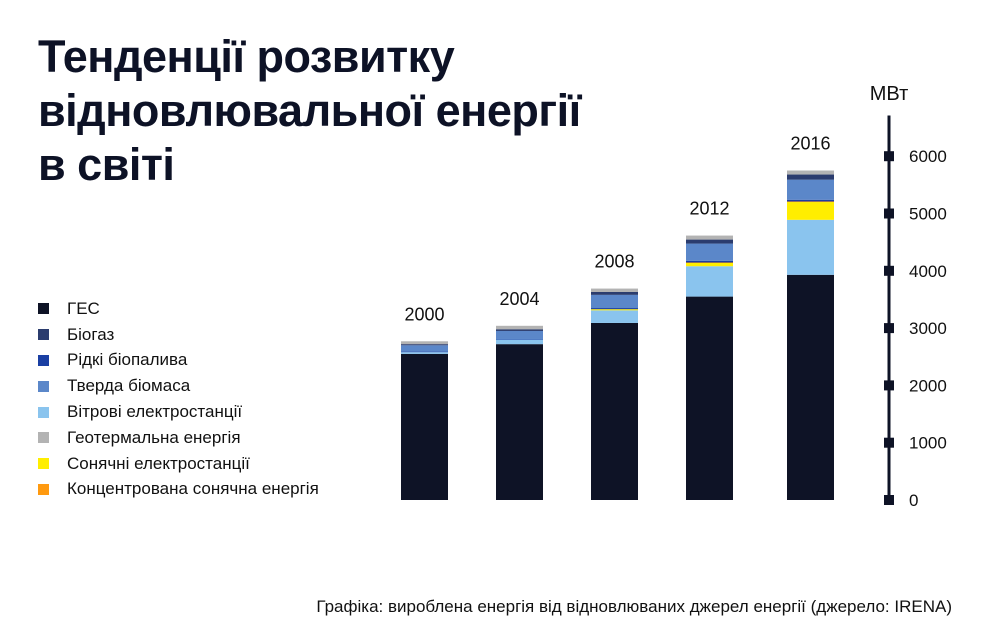  I want to click on legend-item-csp: Концентрована сонячна енергія, so click(178, 490).